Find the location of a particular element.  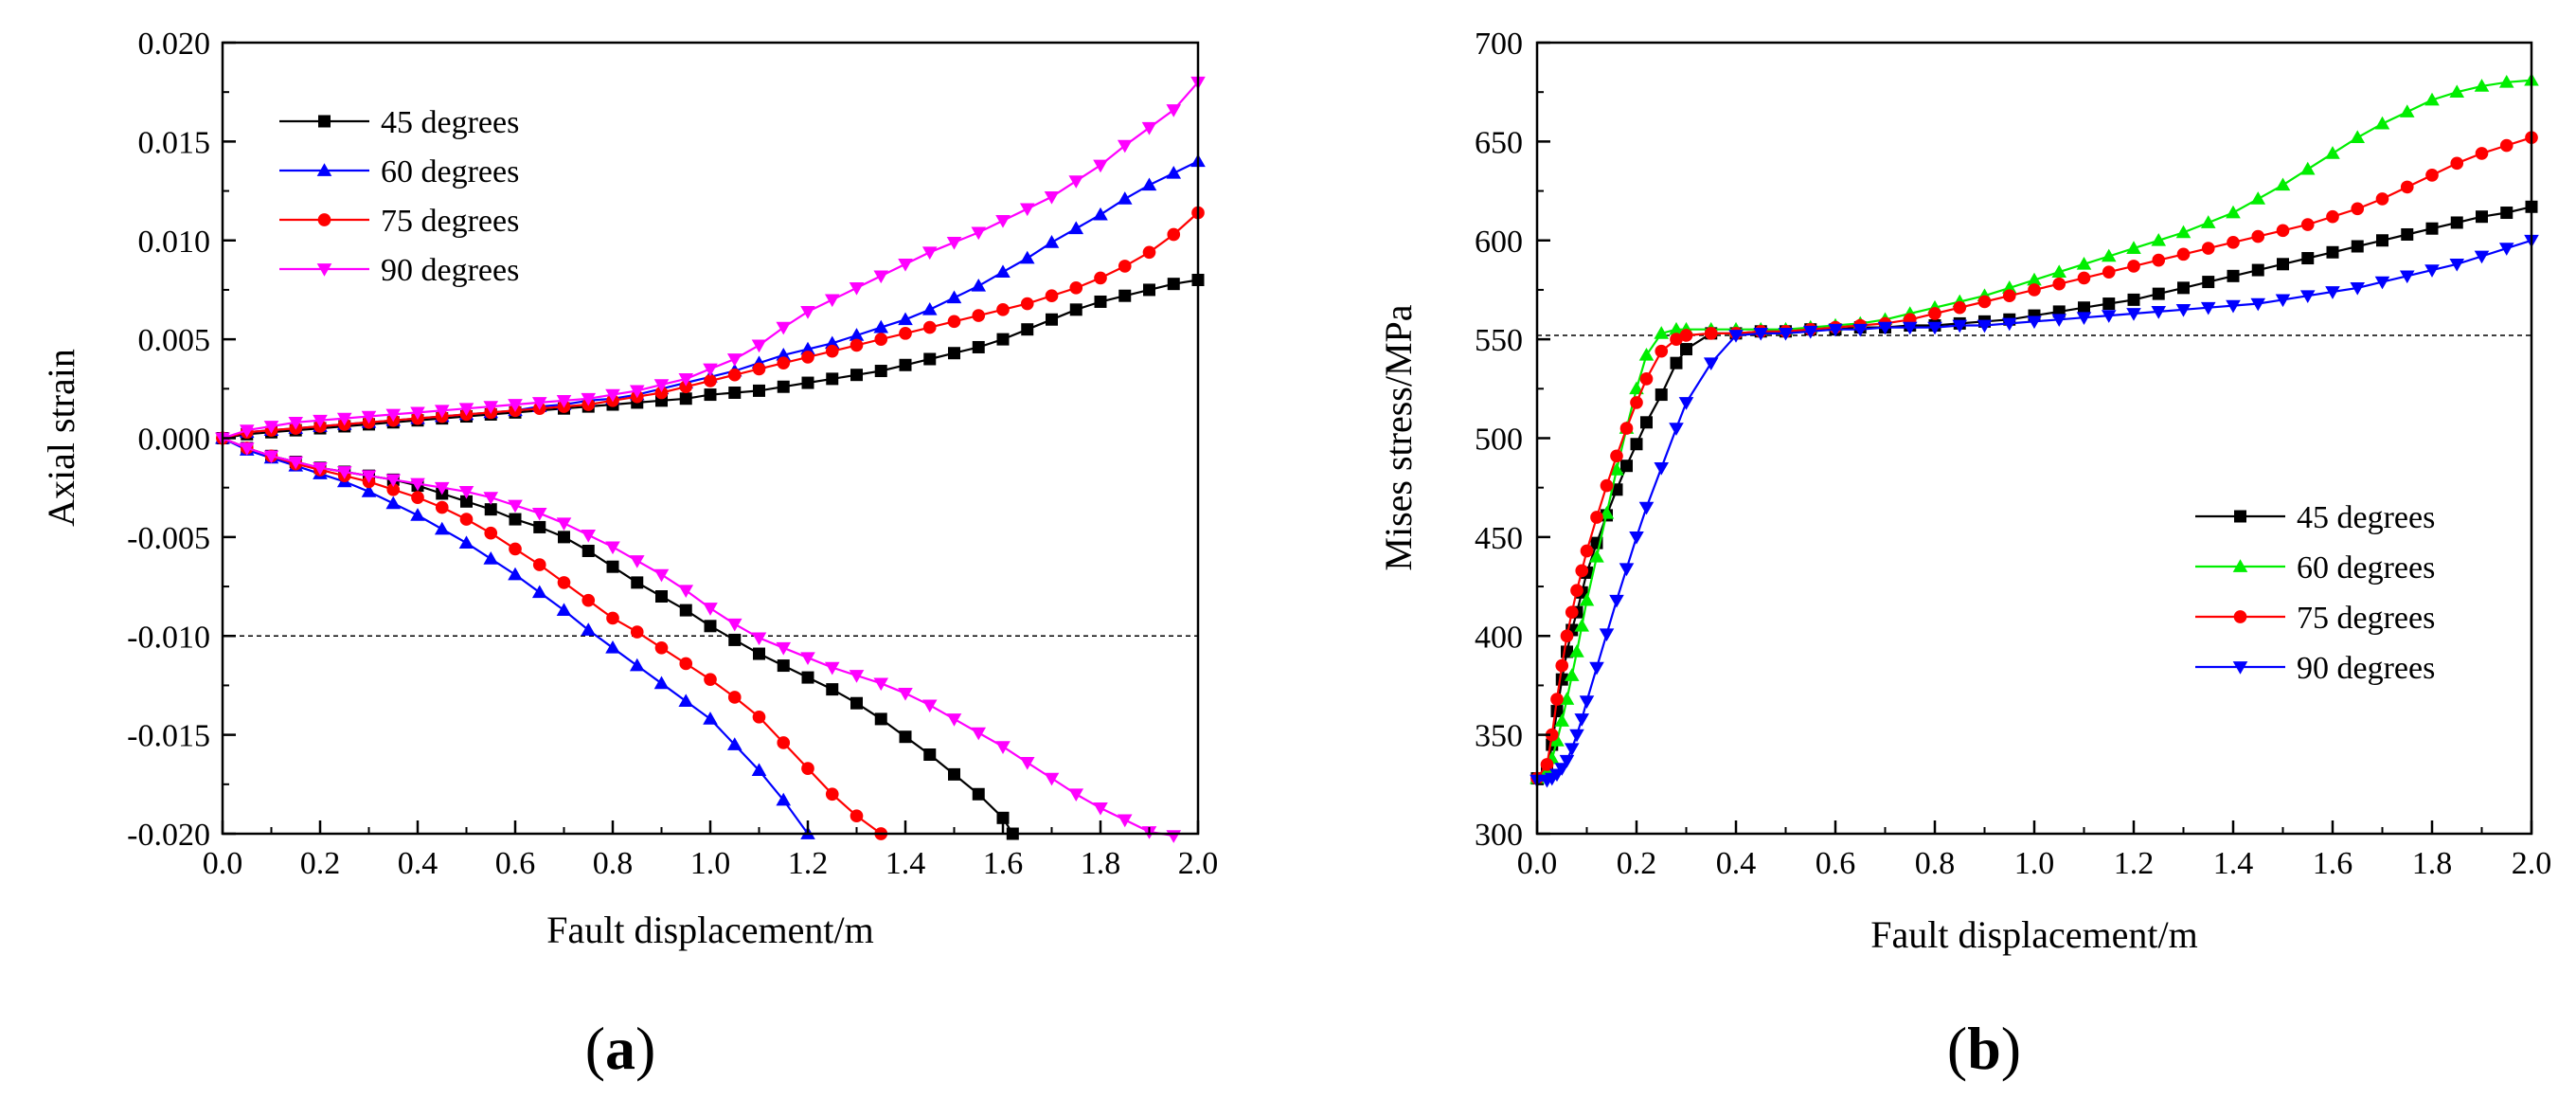

panel-b-legend-item-2: 75 degrees is located at coordinates (2315, 619).